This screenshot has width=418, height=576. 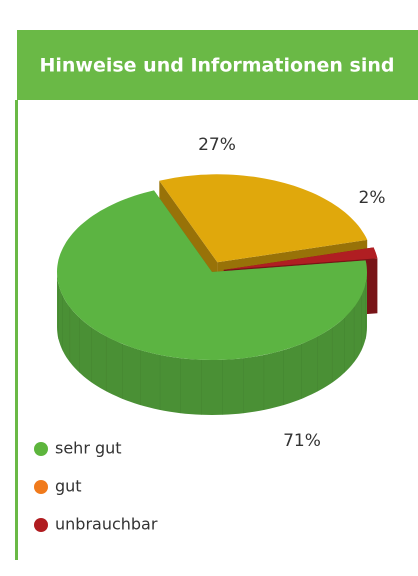 What do you see at coordinates (372, 198) in the screenshot?
I see `value-label: 2%` at bounding box center [372, 198].